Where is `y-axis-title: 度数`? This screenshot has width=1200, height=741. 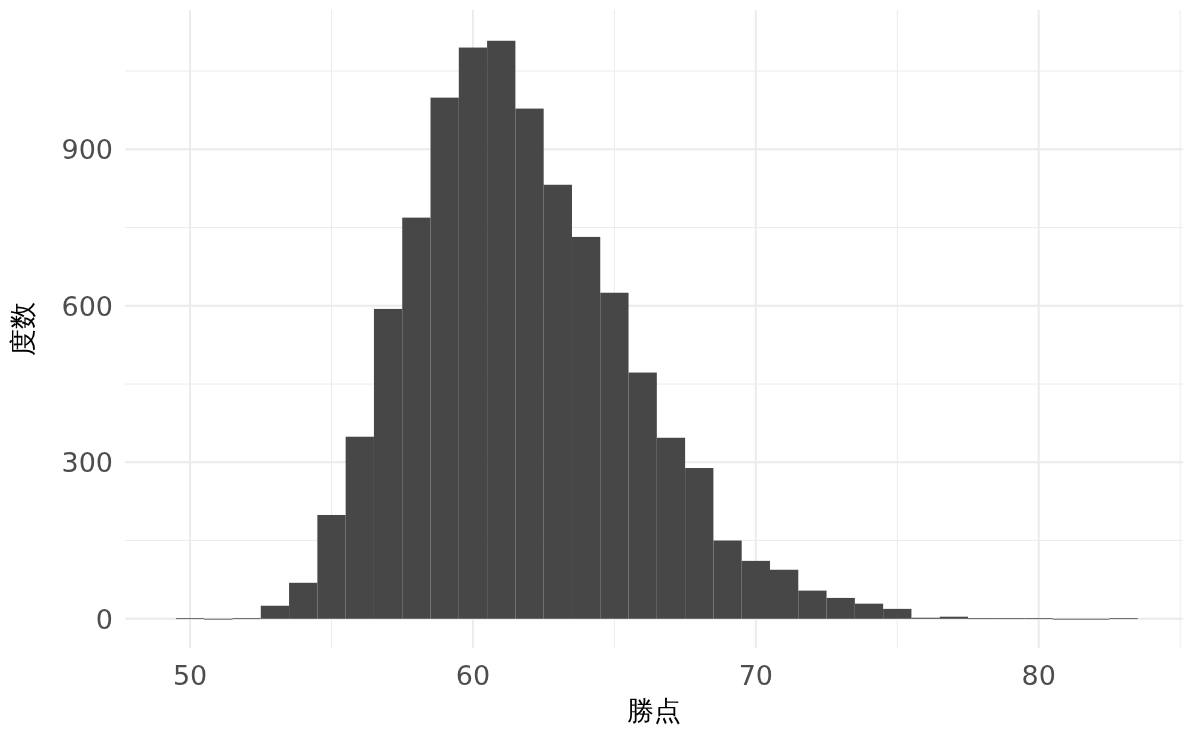
y-axis-title: 度数 is located at coordinates (22, 329).